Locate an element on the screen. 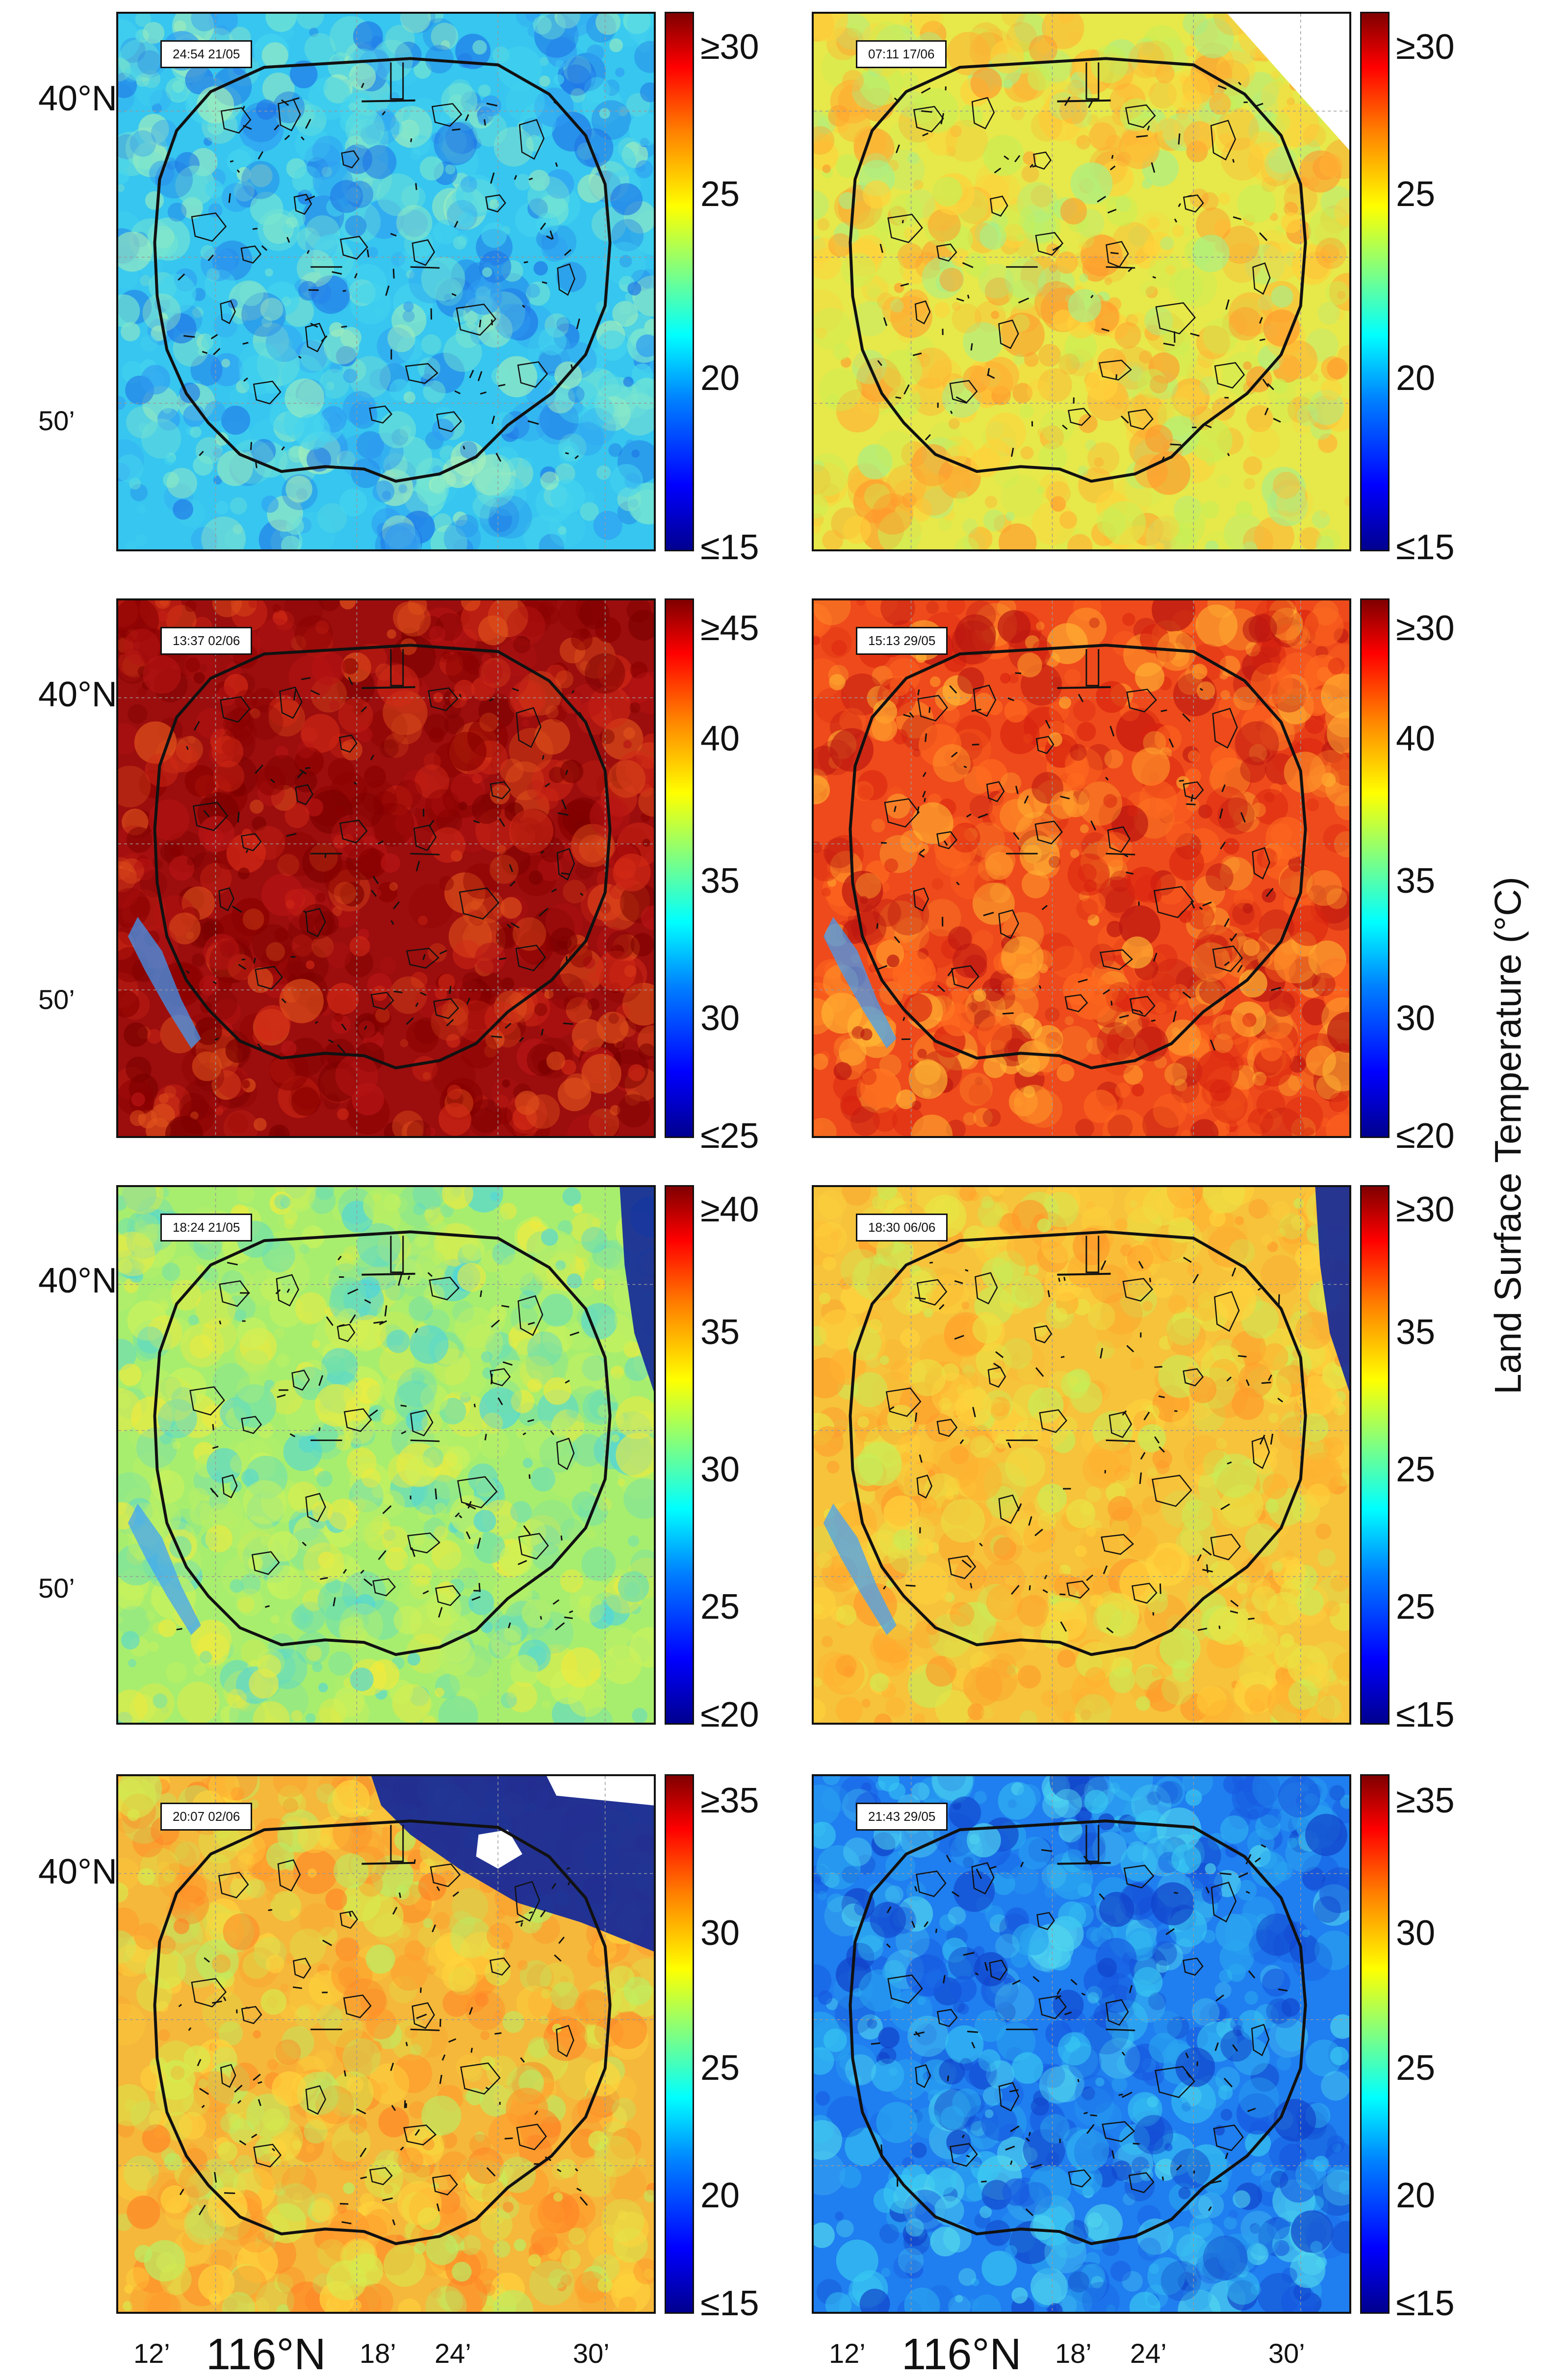 The height and width of the screenshot is (2380, 1545). timestamp-label: 24:54 21/05 is located at coordinates (206, 54).